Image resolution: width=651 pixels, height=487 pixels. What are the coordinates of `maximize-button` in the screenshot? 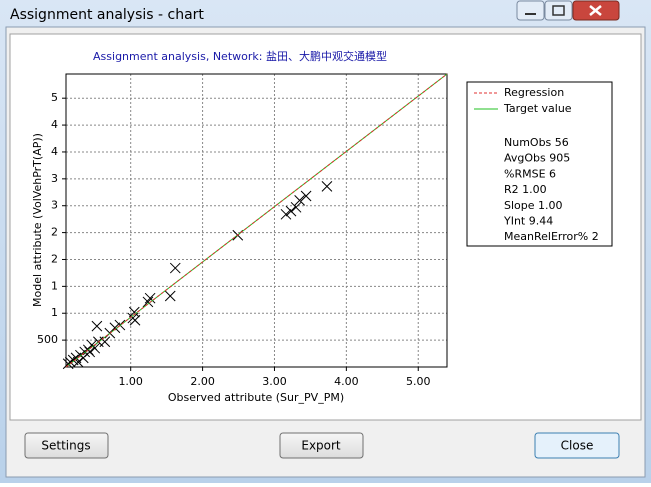 It's located at (558, 10).